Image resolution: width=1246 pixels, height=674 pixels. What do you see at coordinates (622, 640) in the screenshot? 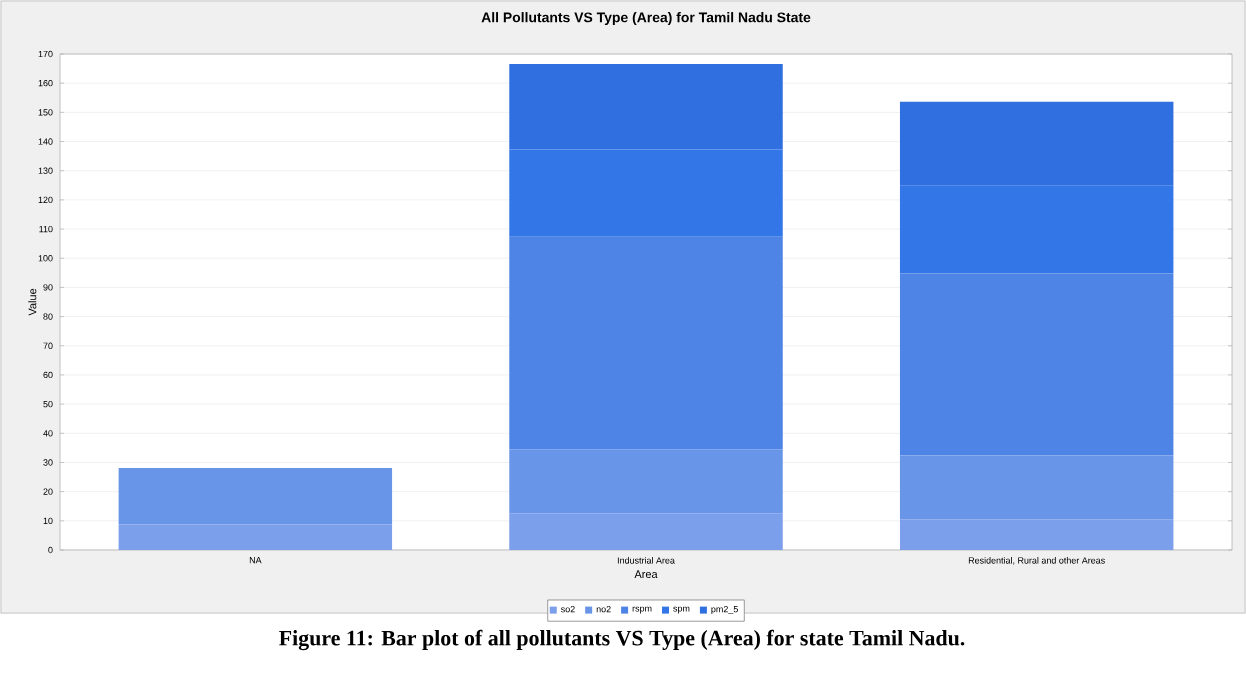
I see `caption: Figure 11: Bar plot of all pollutants VS Type (Area) for state Tamil Nadu.` at bounding box center [622, 640].